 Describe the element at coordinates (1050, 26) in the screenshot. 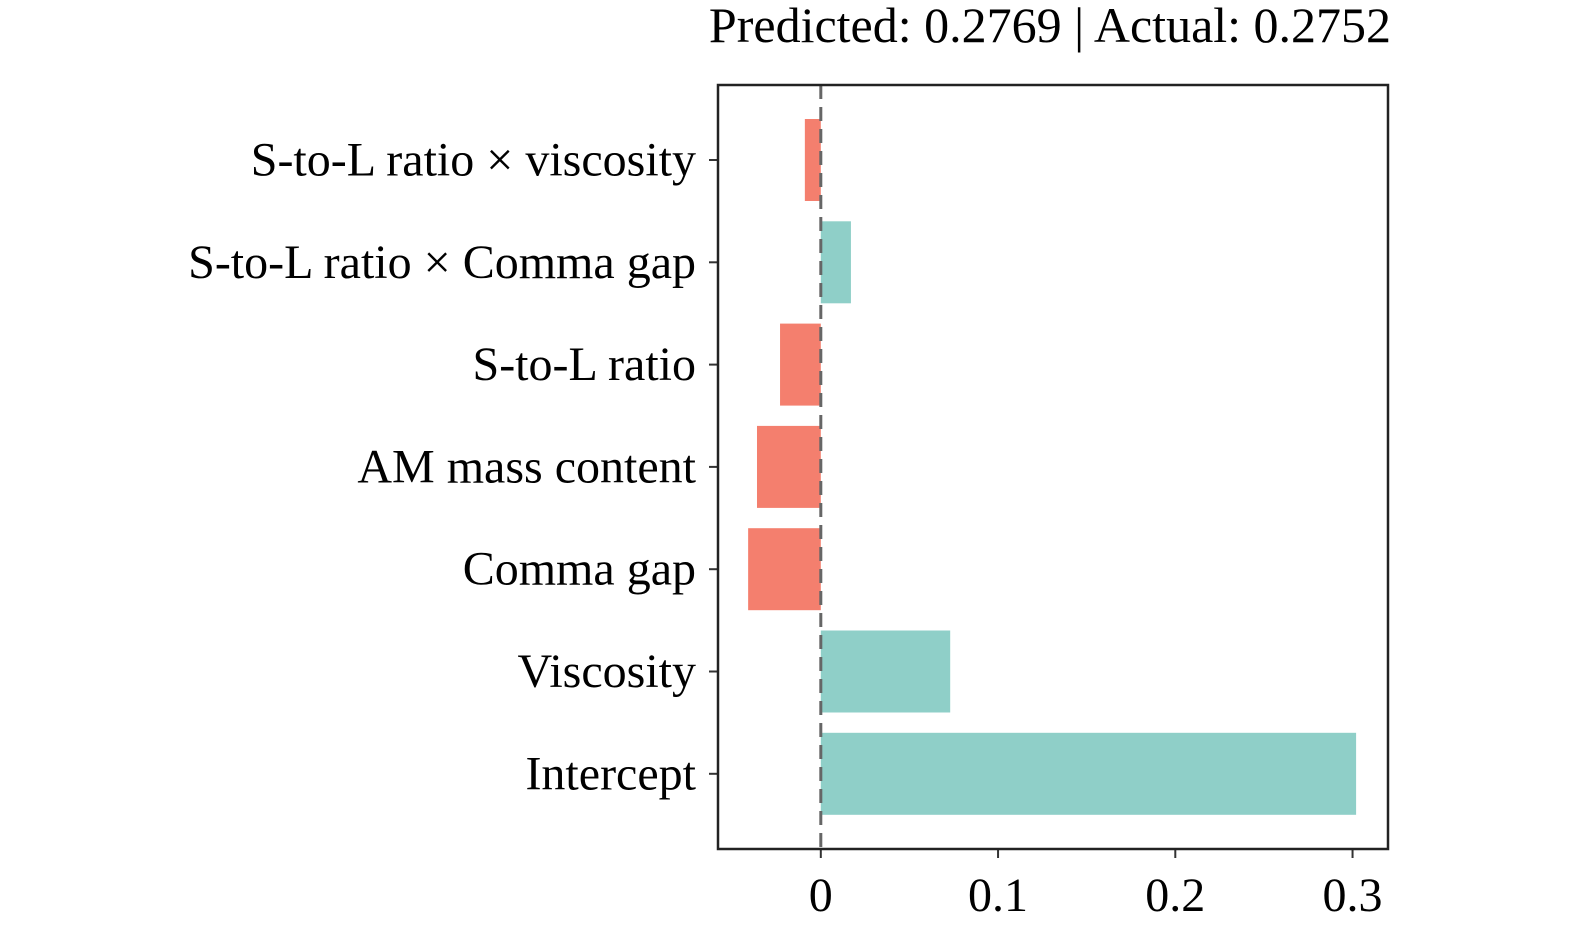

I see `chart-title: Predicted: 0.2769 | Actual: 0.2752` at that location.